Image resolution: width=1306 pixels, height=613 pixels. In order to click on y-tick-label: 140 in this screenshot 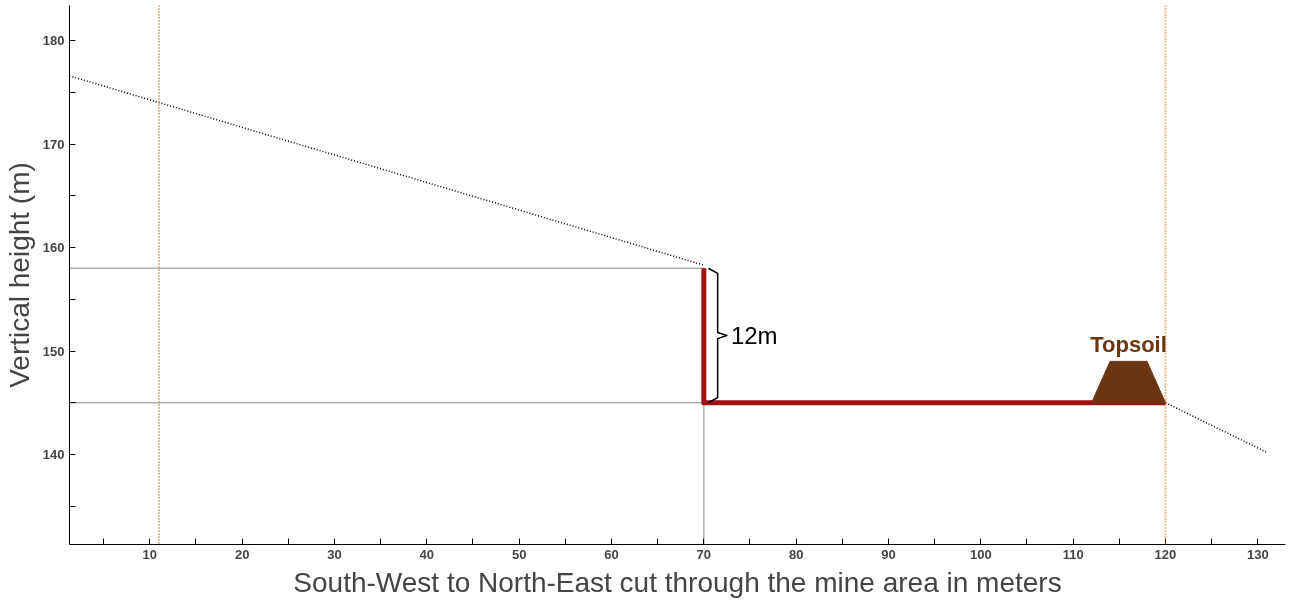, I will do `click(53, 454)`.